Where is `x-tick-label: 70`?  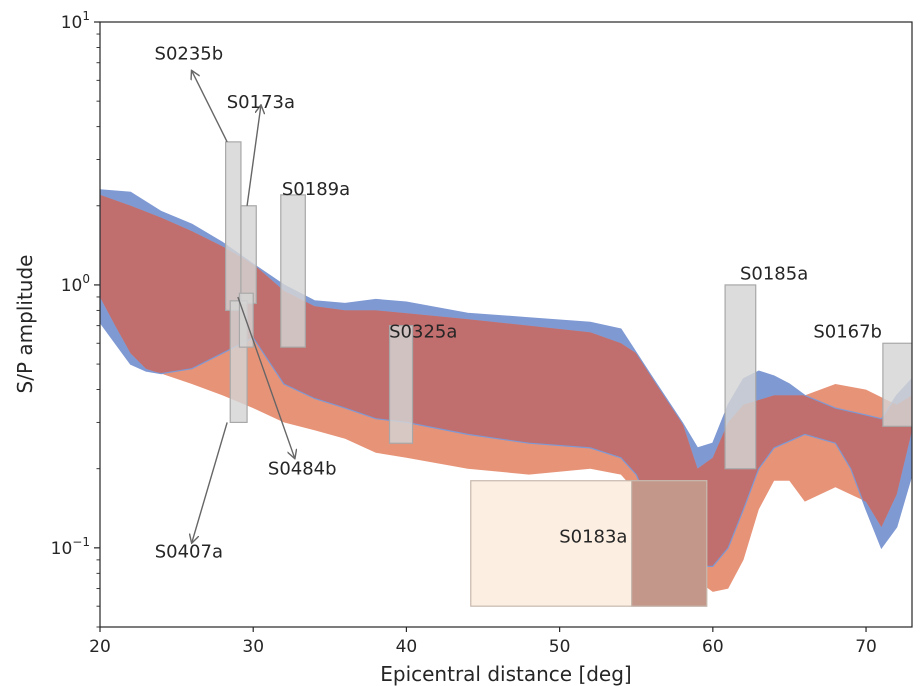 x-tick-label: 70 is located at coordinates (866, 647).